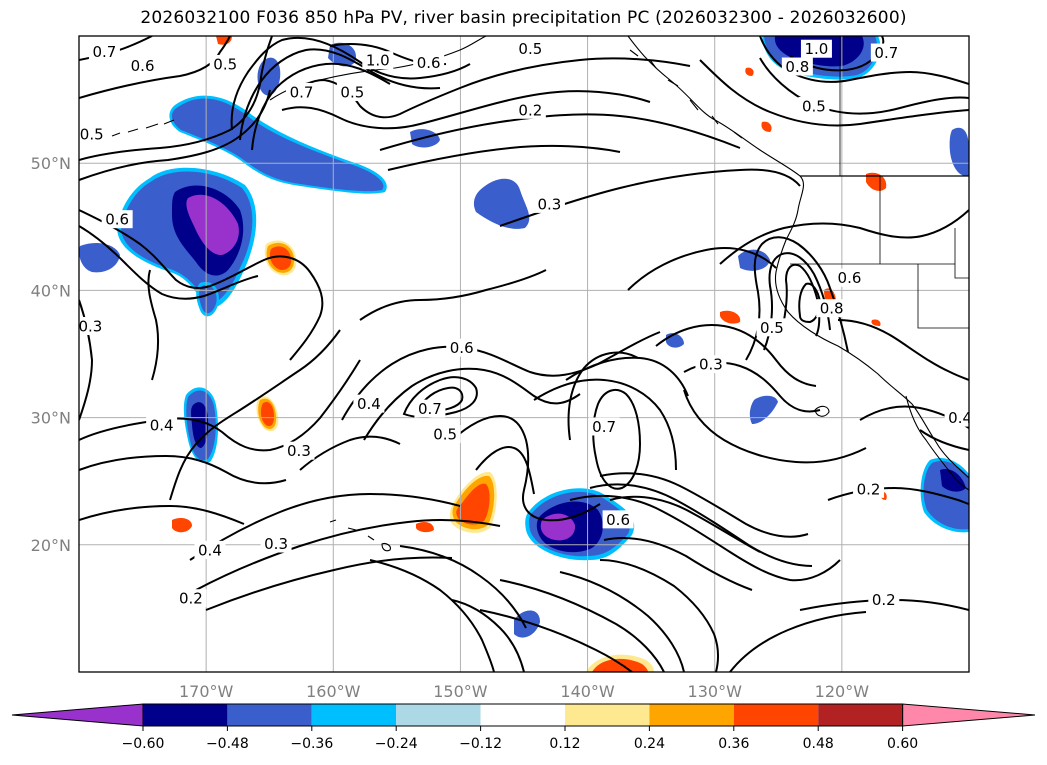 This screenshot has width=1047, height=765. What do you see at coordinates (822, 411) in the screenshot?
I see `small-island` at bounding box center [822, 411].